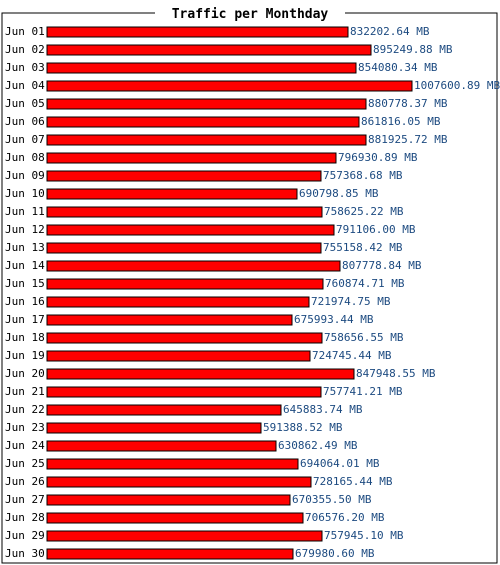  What do you see at coordinates (363, 175) in the screenshot?
I see `value-label: 757368.68 MB` at bounding box center [363, 175].